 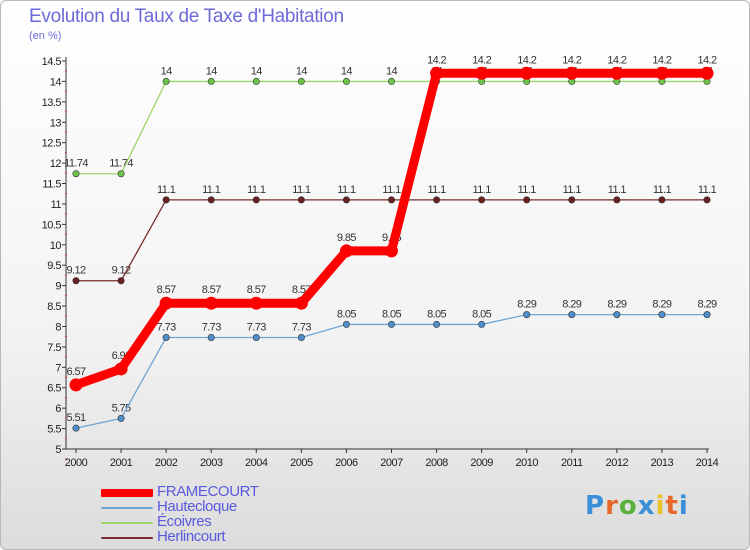 What do you see at coordinates (45, 36) in the screenshot?
I see `chart-subtitle: (en %)` at bounding box center [45, 36].